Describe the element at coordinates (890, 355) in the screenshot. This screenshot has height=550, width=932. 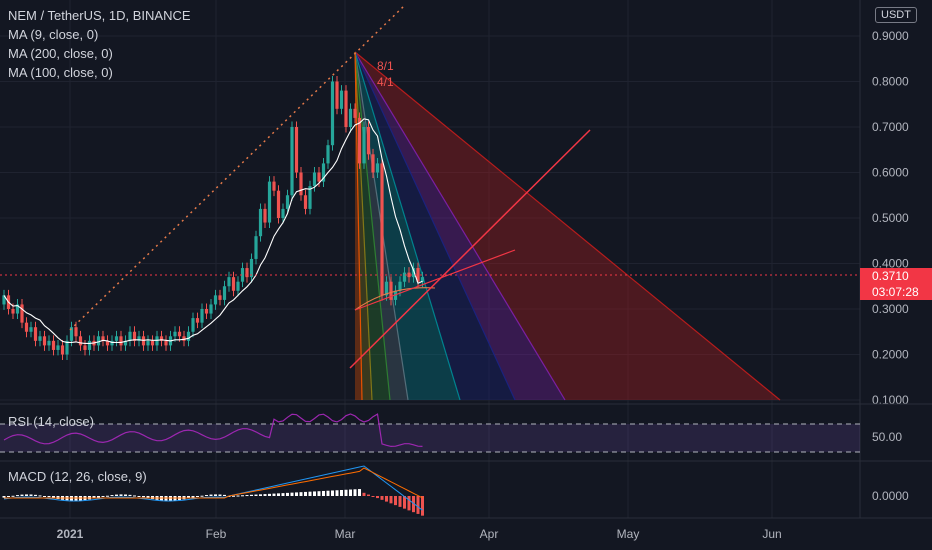
I see `price-tick: 0.2000` at that location.